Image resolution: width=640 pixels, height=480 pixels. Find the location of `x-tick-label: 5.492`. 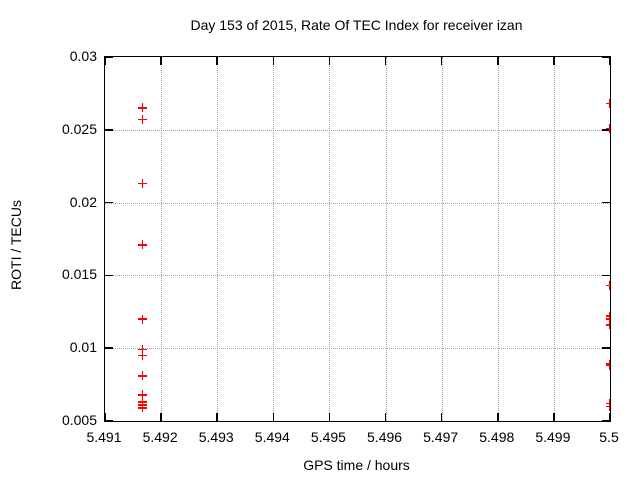

x-tick-label: 5.492 is located at coordinates (160, 437).